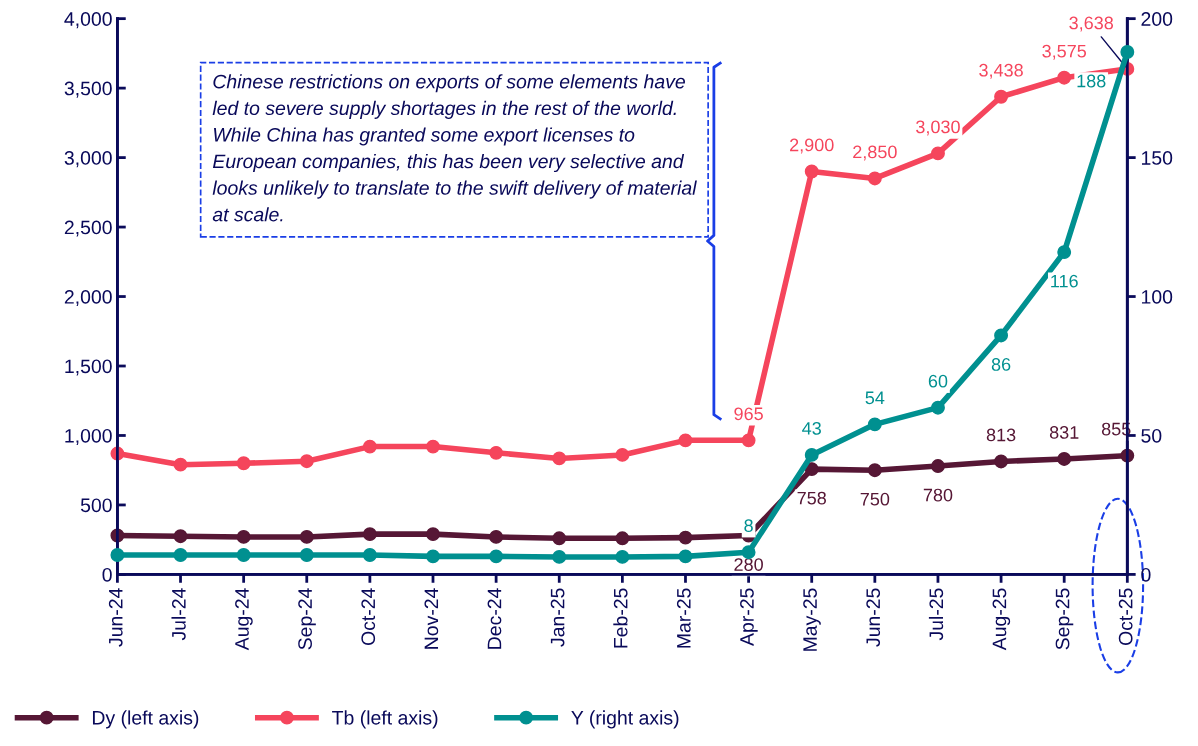  Describe the element at coordinates (107, 574) in the screenshot. I see `y-tick-label: 0` at that location.